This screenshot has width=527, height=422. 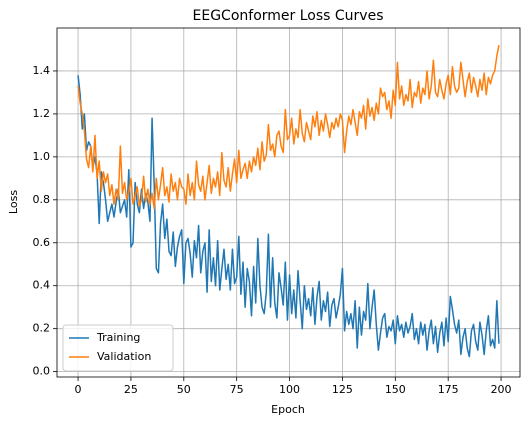 I want to click on x-tick-label: 0, so click(x=78, y=389).